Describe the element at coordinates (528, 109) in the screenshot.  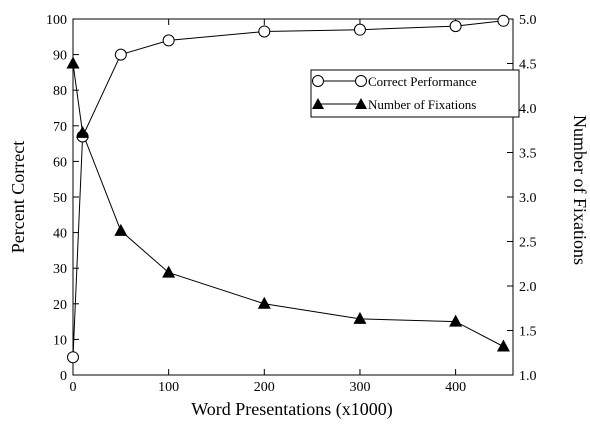
I see `y-right-tick-label: 4.0` at that location.